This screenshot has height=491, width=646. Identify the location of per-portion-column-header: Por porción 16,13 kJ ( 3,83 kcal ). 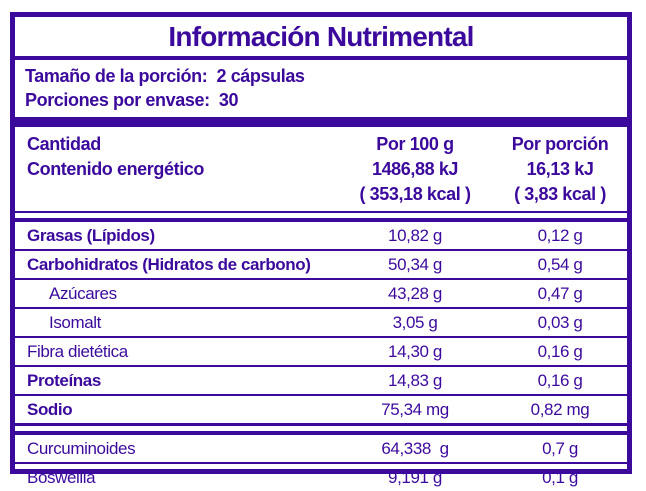
(560, 169).